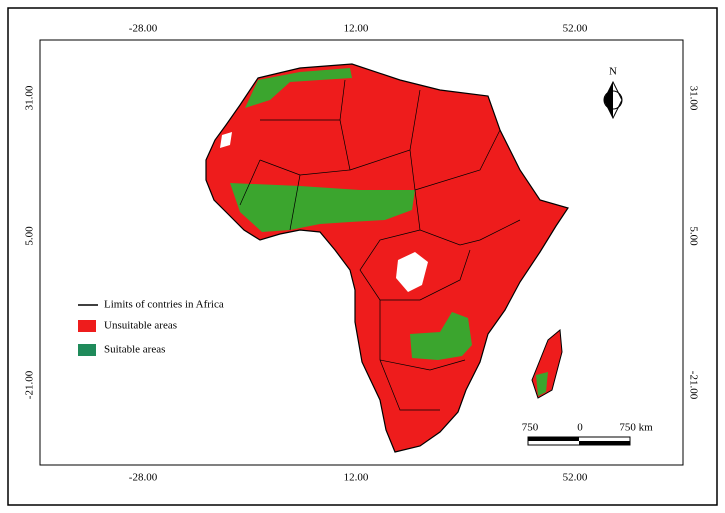 This screenshot has height=513, width=725. I want to click on scale-label: 750, so click(530, 428).